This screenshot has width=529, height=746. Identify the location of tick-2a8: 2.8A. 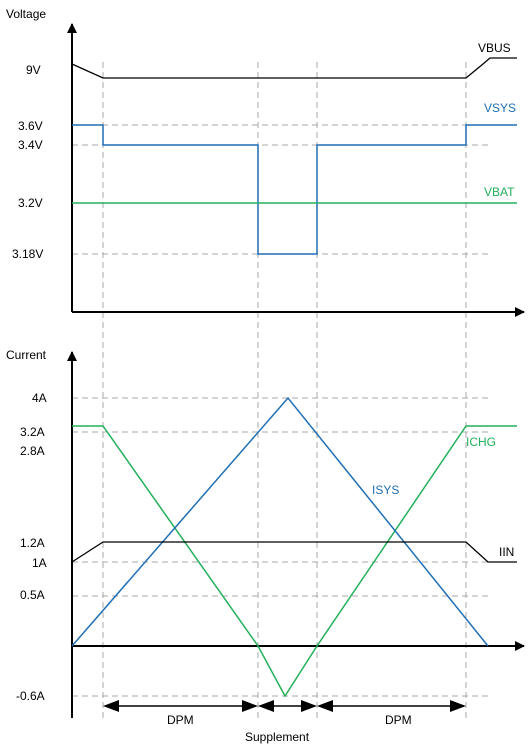
(32, 451).